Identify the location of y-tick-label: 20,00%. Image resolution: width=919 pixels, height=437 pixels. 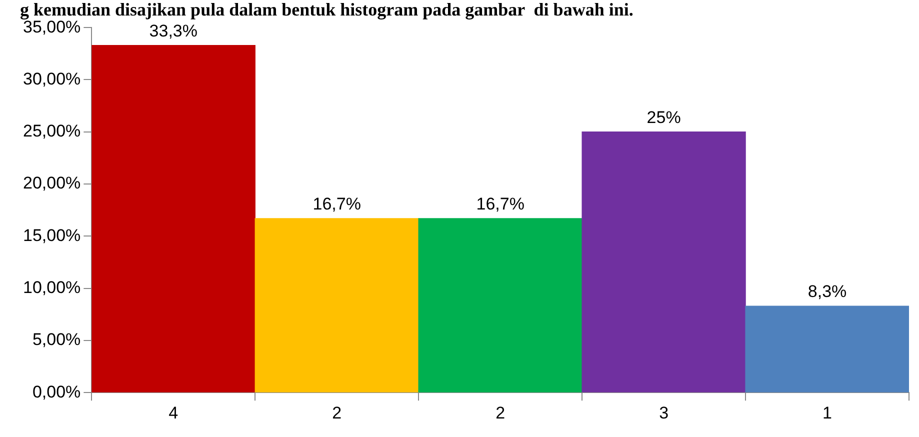
(51, 183).